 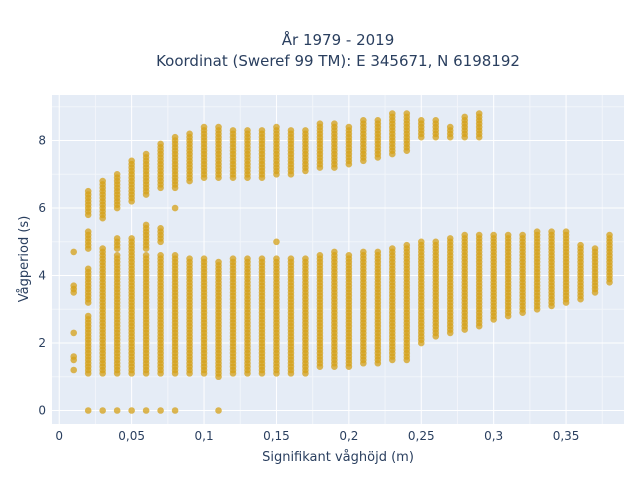 I want to click on x-tick-label: 0,05, so click(x=131, y=436).